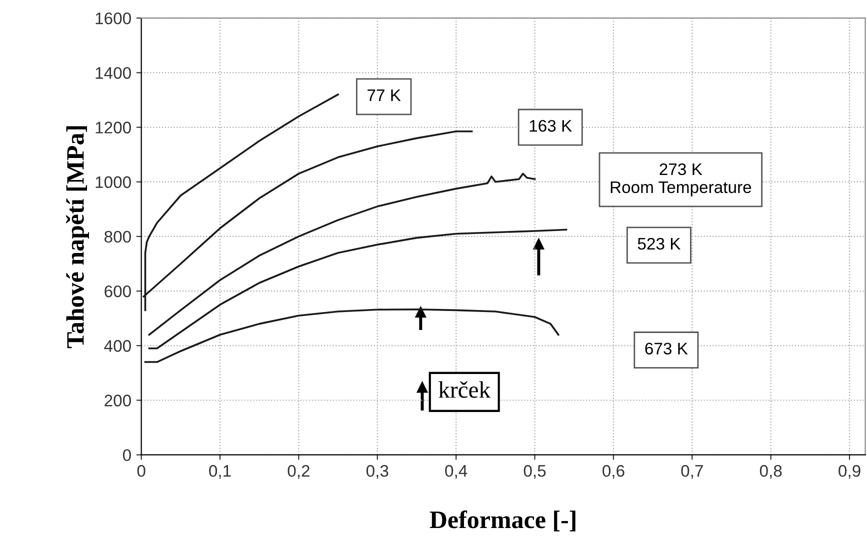  I want to click on y-tick-label: 1600, so click(113, 18).